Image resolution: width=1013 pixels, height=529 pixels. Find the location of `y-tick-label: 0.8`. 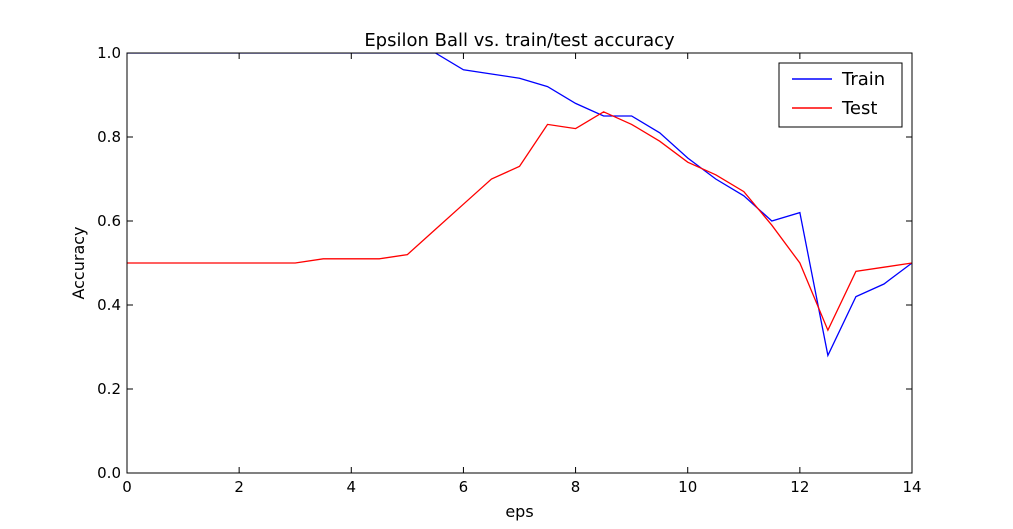

y-tick-label: 0.8 is located at coordinates (109, 137).